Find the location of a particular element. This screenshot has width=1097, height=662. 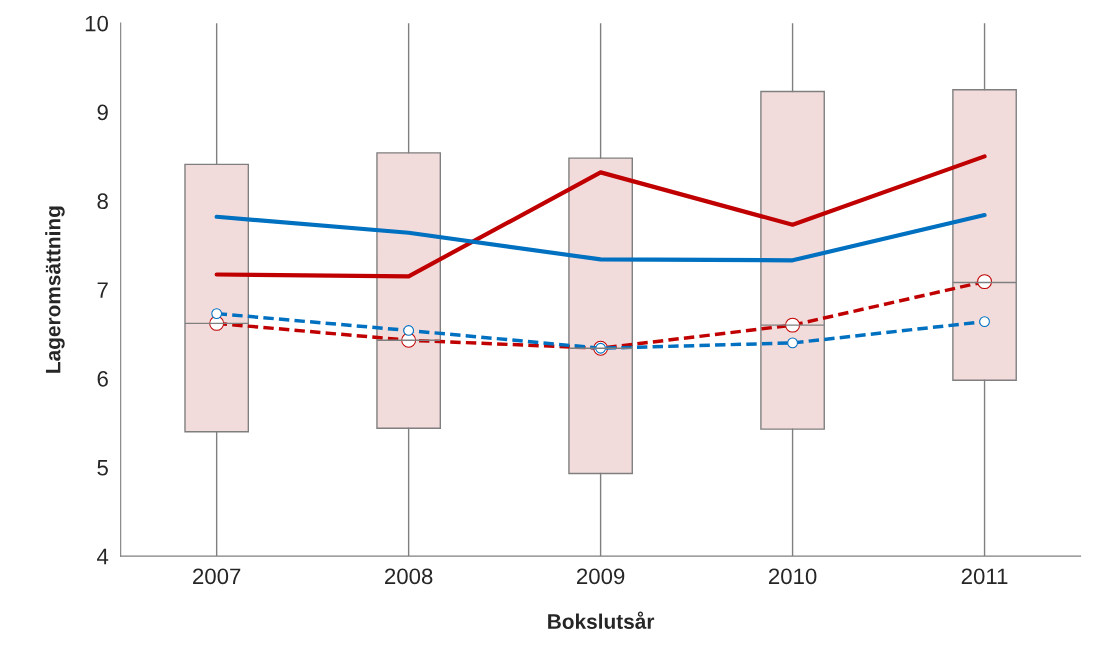

y-tick-label: 6 is located at coordinates (102, 378).